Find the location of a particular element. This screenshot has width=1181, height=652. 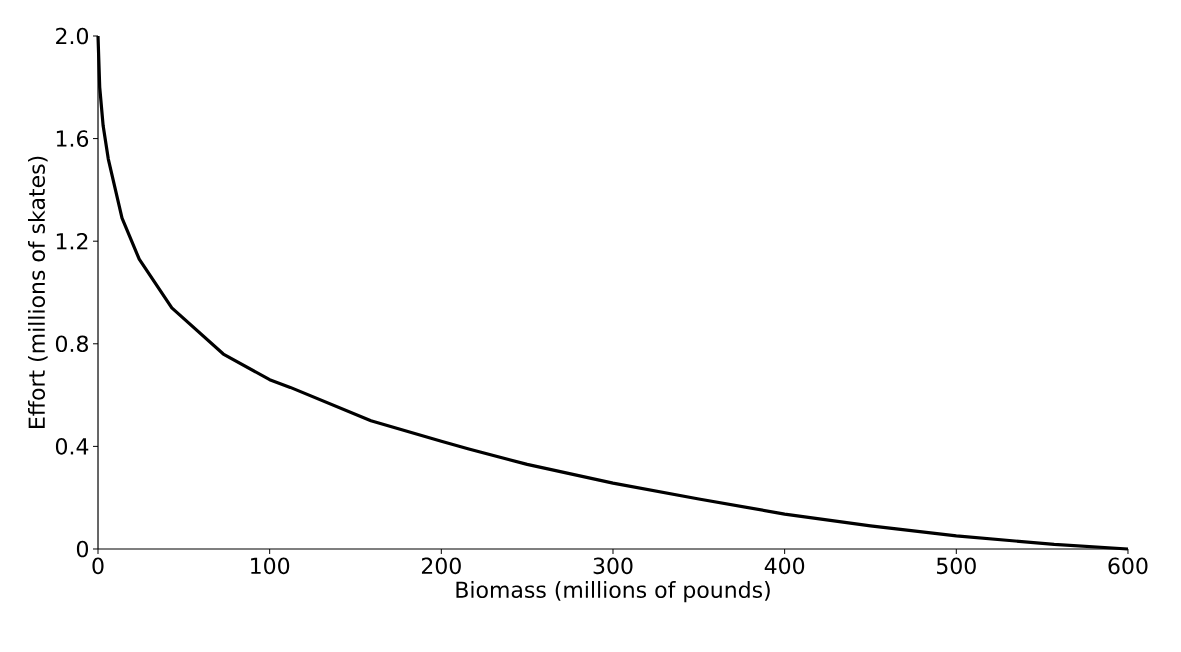

y-tick-label: 1.6 is located at coordinates (72, 138).